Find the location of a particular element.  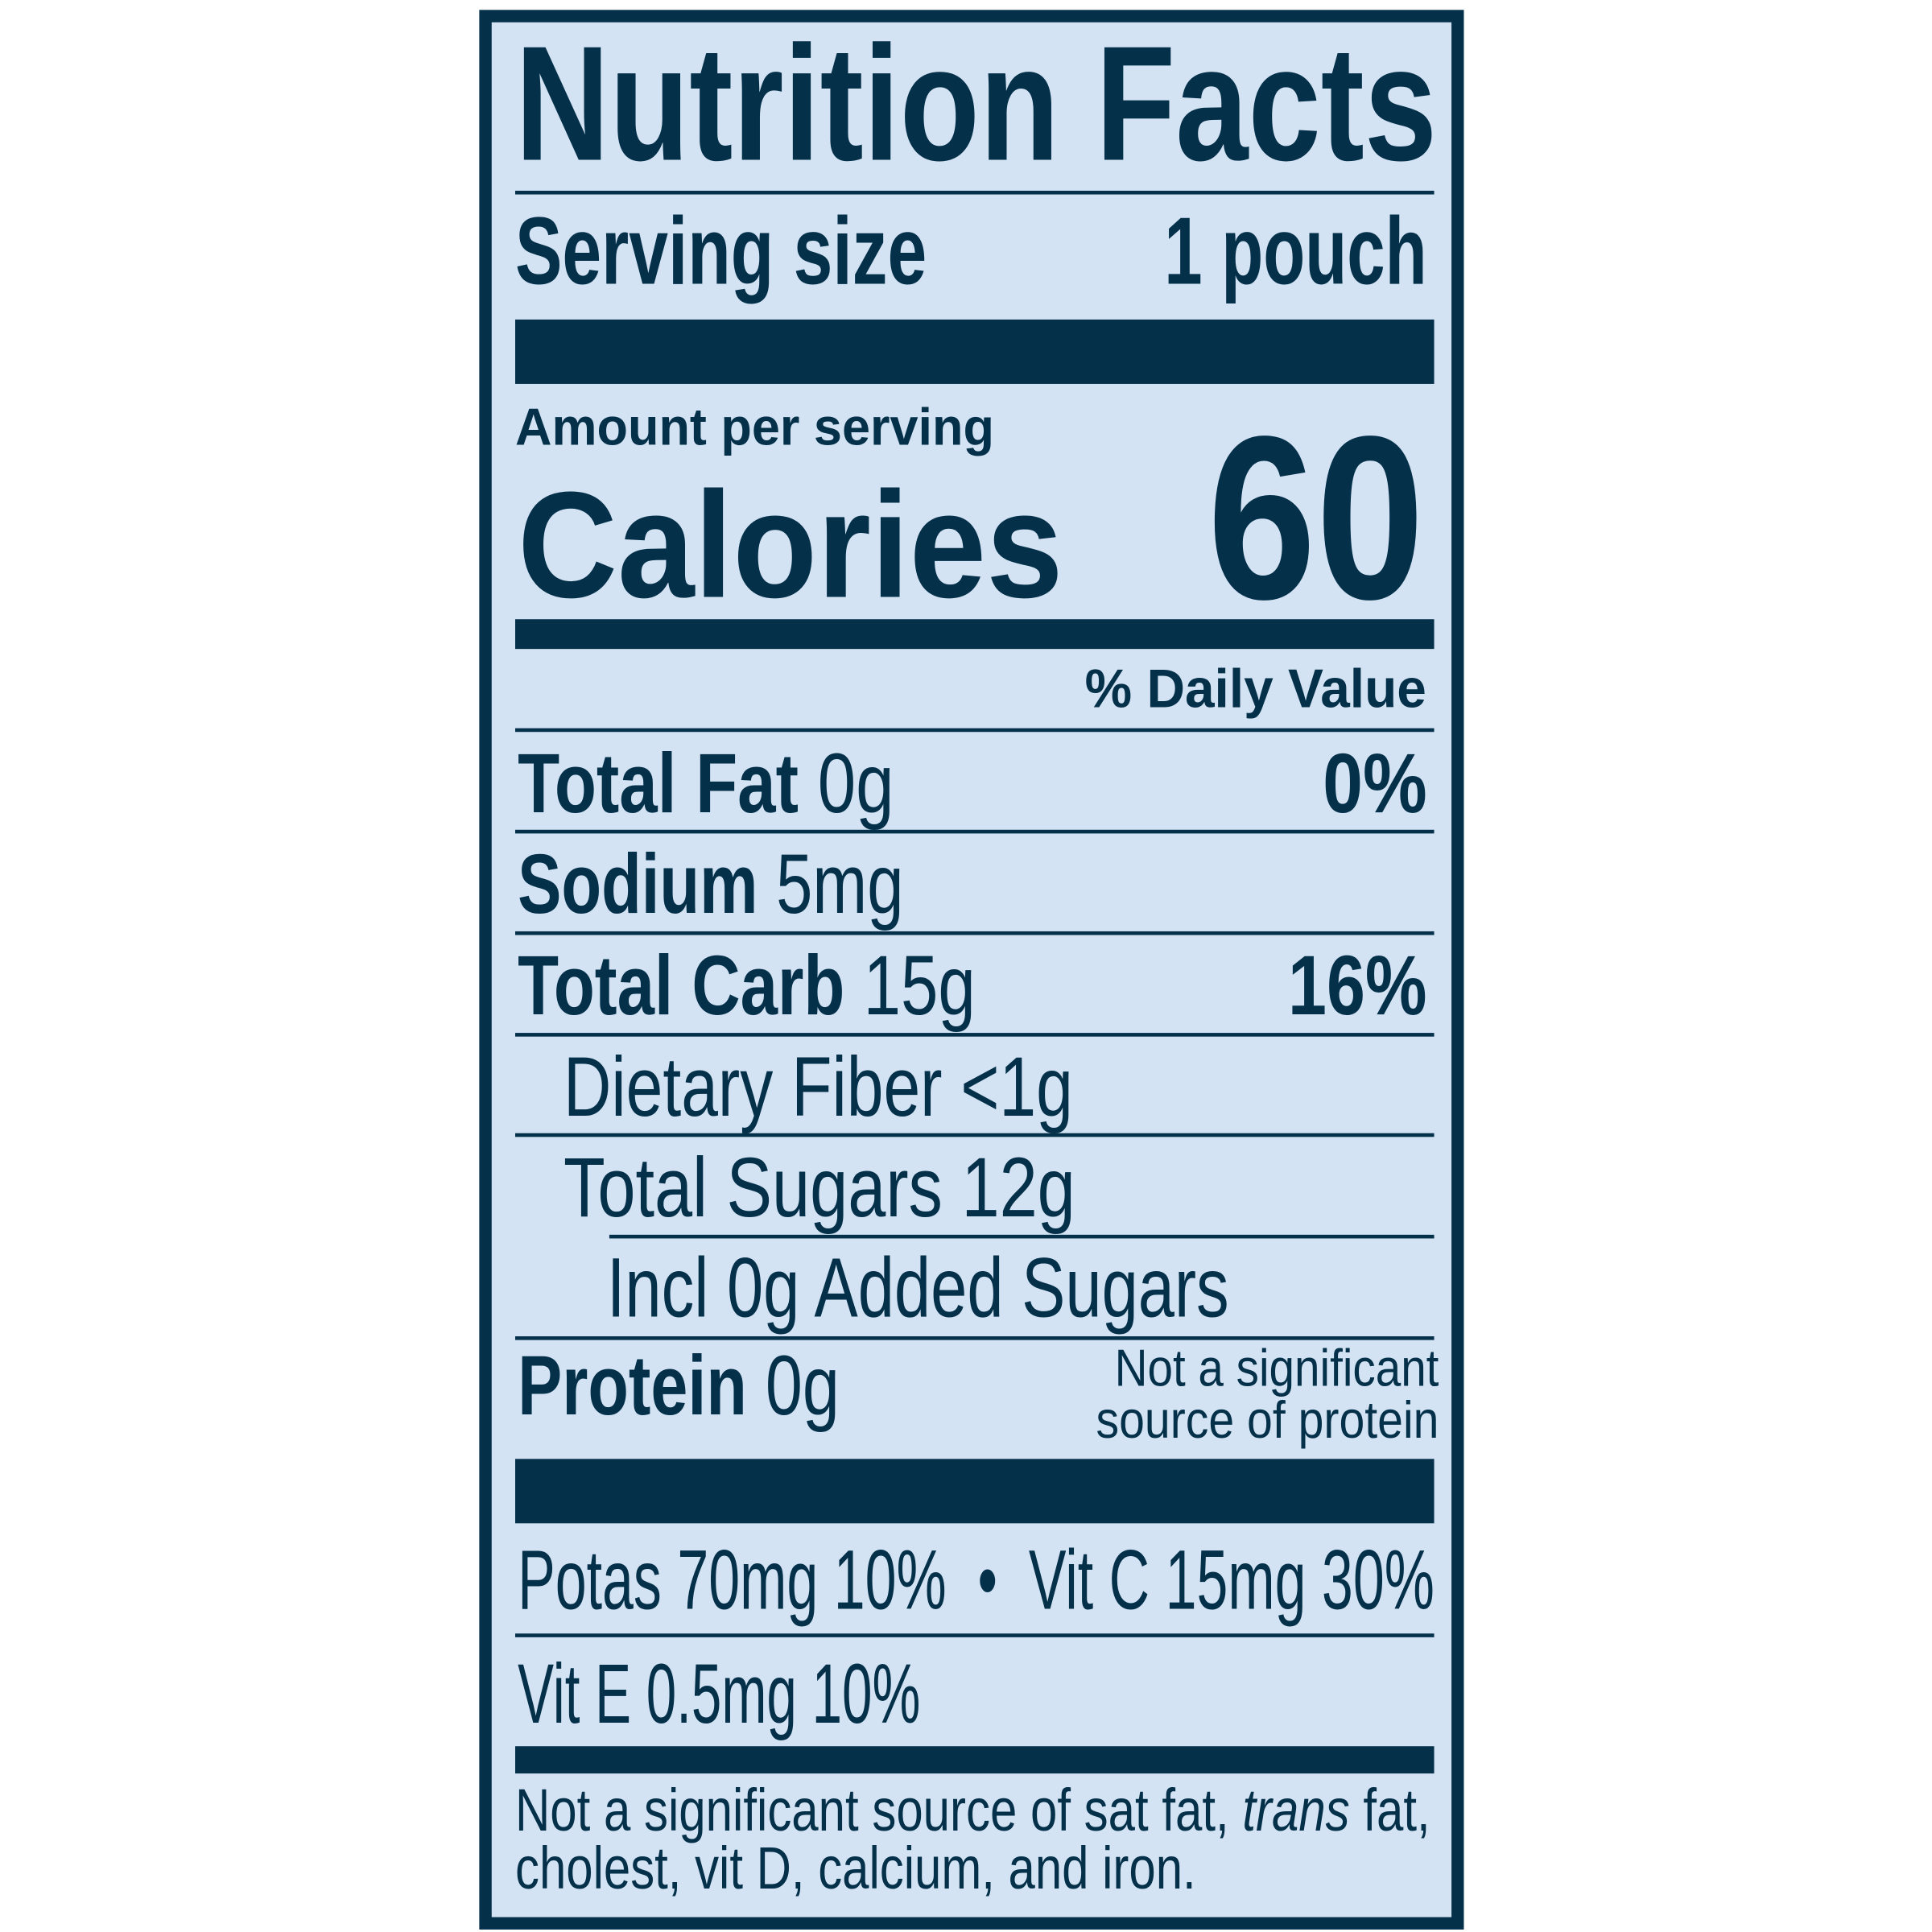

serving-size-label: Serving size is located at coordinates (720, 251).